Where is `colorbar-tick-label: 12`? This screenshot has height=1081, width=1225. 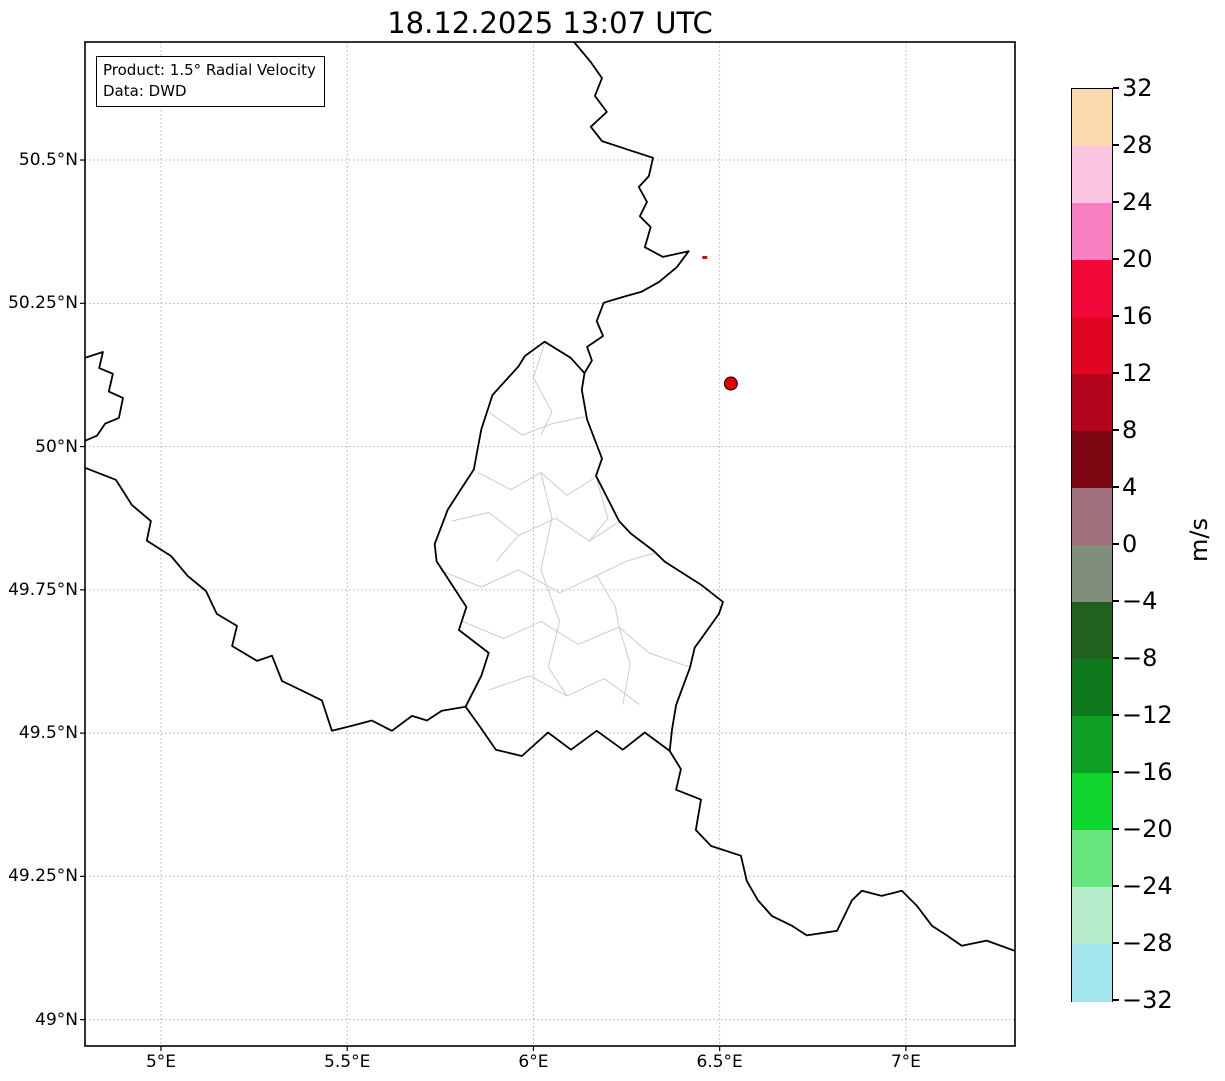 colorbar-tick-label: 12 is located at coordinates (1137, 373).